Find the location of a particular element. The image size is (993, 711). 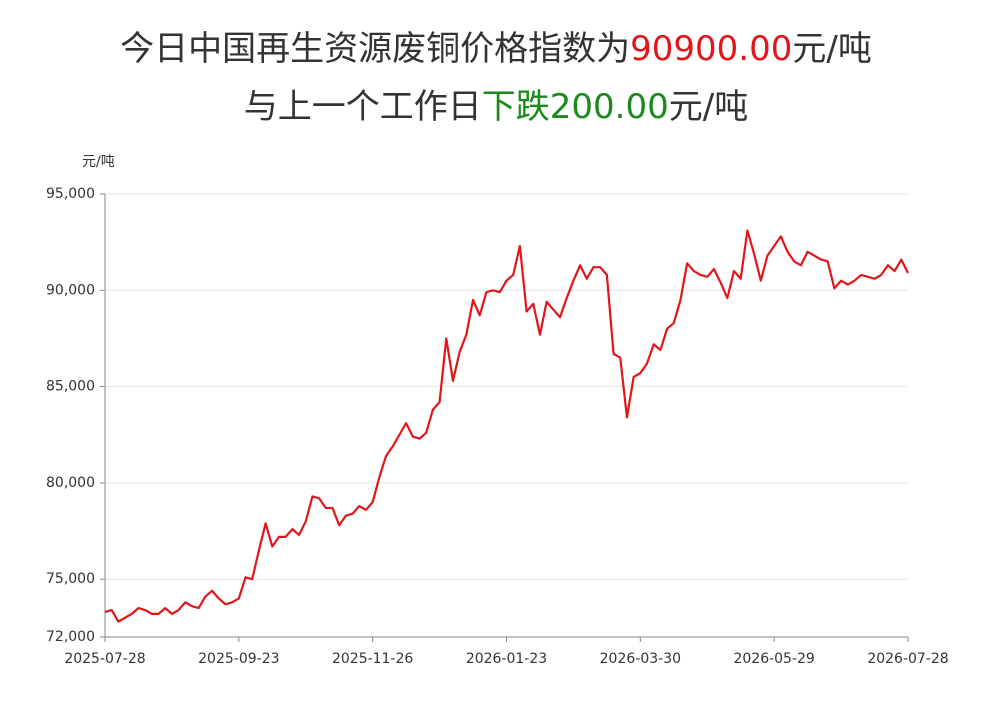

y-tick-label: 75,000 is located at coordinates (70, 579).